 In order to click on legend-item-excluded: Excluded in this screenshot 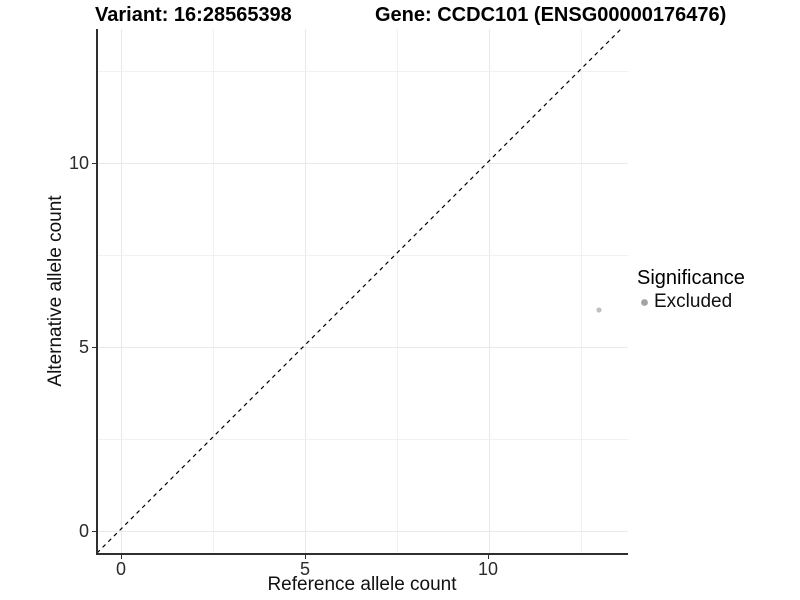, I will do `click(691, 302)`.